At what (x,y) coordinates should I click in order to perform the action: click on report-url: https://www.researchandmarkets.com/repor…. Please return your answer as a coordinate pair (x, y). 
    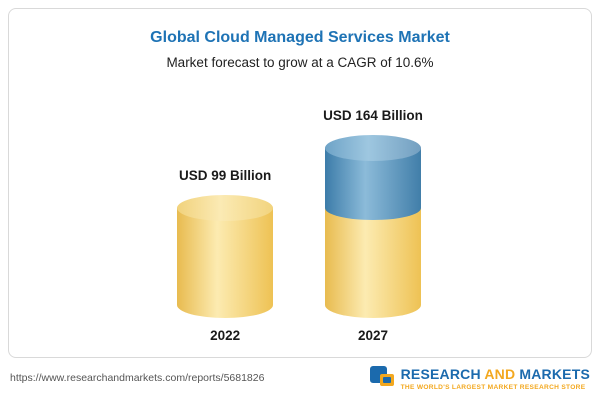
    Looking at the image, I should click on (137, 378).